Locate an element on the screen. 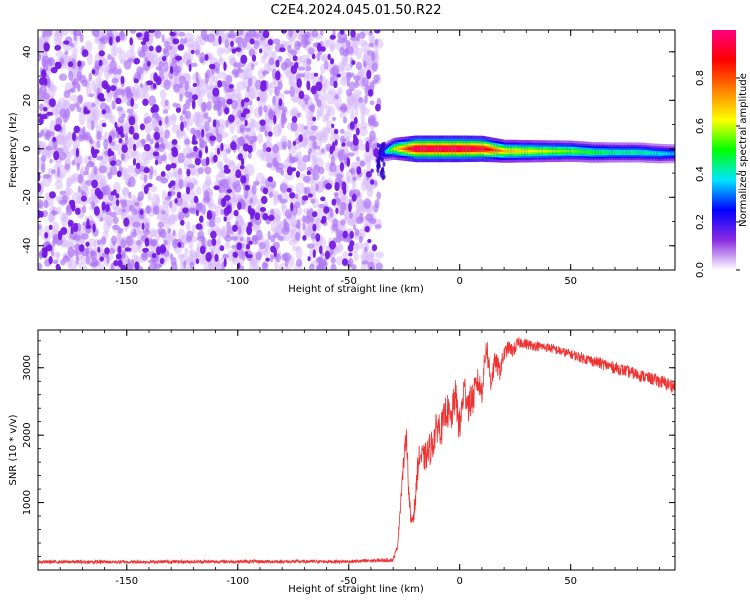  colorbar-ticks: 0.0 0.2 0.4 0.6 0.8 is located at coordinates (717, 174).